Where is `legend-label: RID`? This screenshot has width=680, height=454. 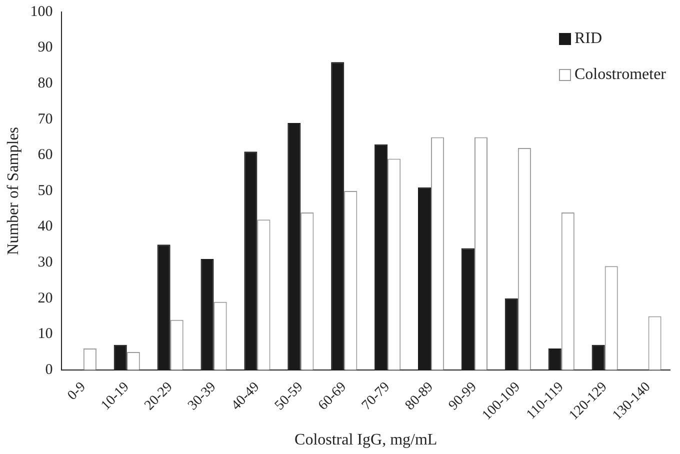
legend-label: RID is located at coordinates (588, 39).